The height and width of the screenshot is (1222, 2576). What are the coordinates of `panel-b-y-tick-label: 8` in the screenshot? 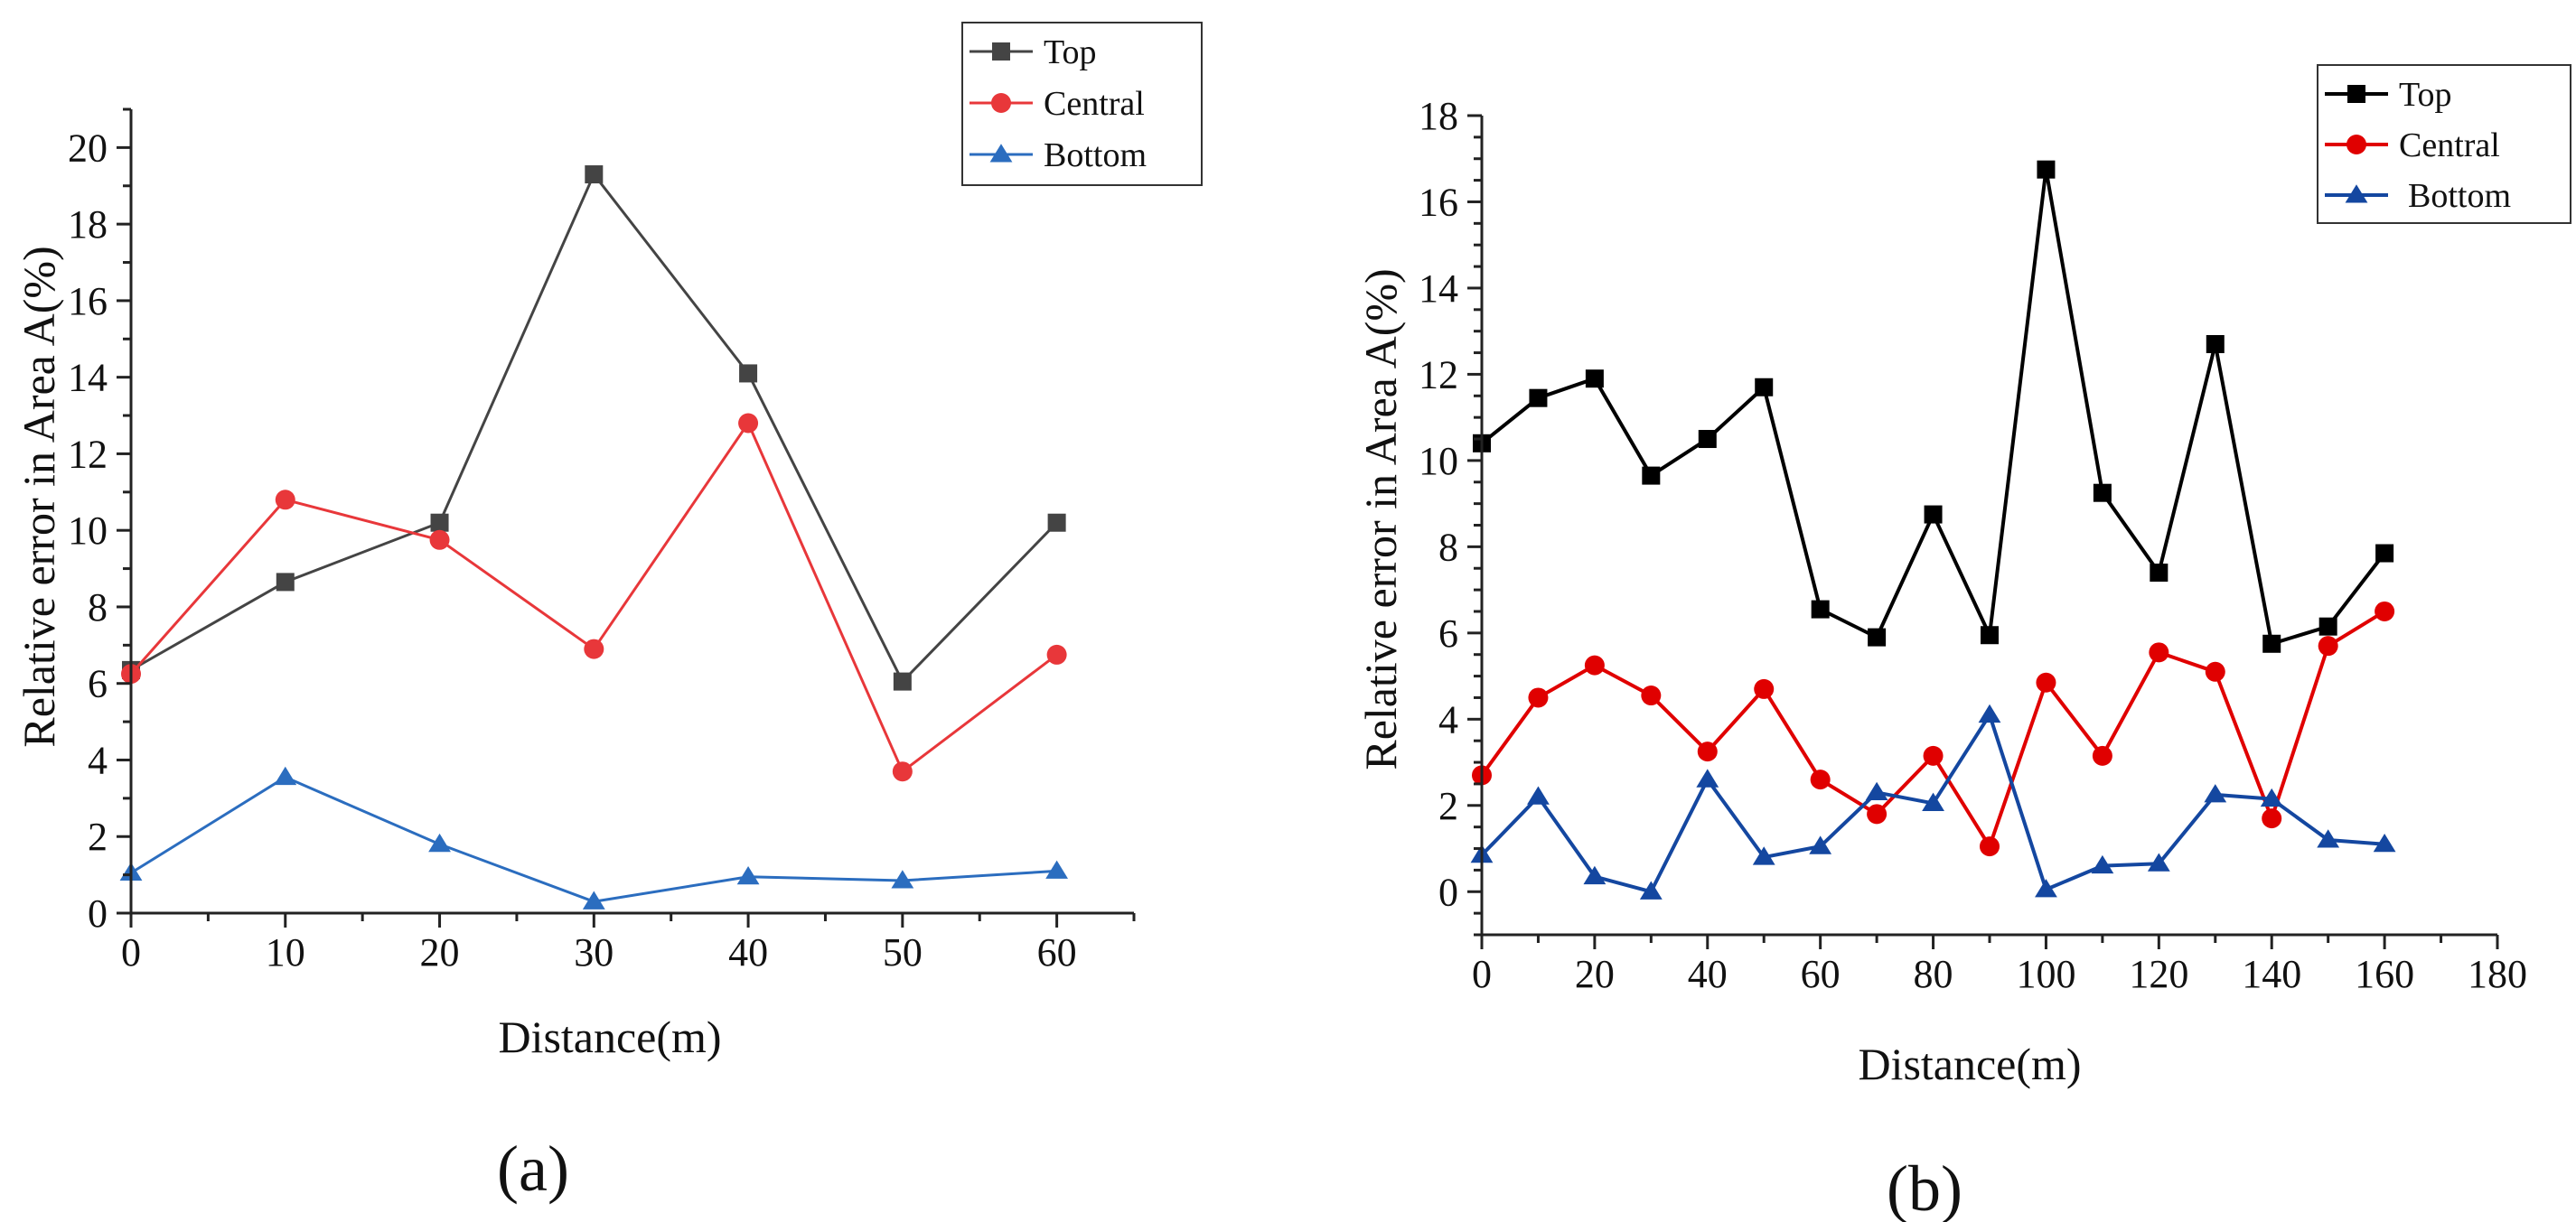 It's located at (1448, 547).